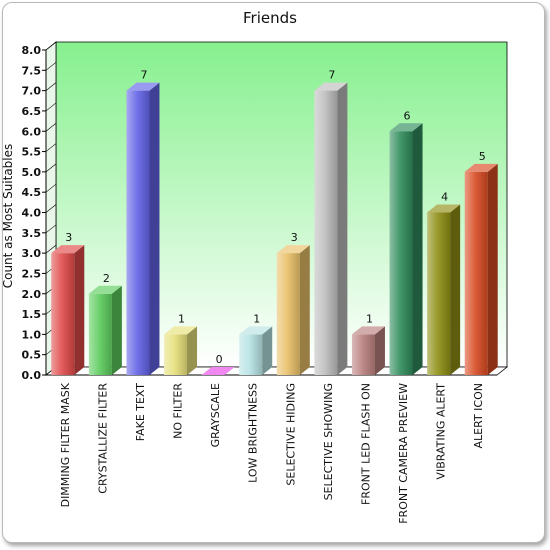  I want to click on x-tick-label: CRYSTALLIZE FILTER, so click(102, 438).